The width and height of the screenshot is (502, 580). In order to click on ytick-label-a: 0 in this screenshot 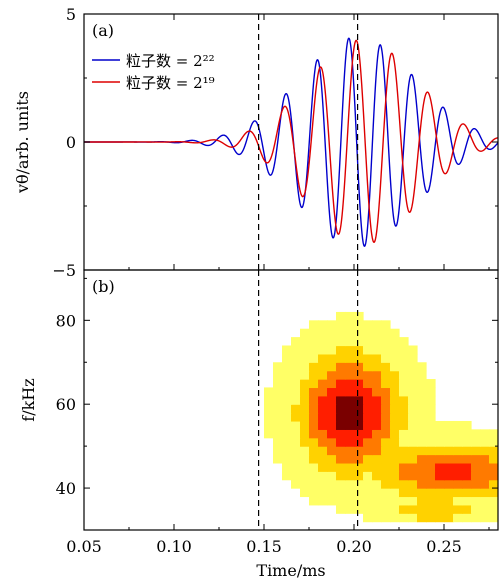, I will do `click(71, 142)`.